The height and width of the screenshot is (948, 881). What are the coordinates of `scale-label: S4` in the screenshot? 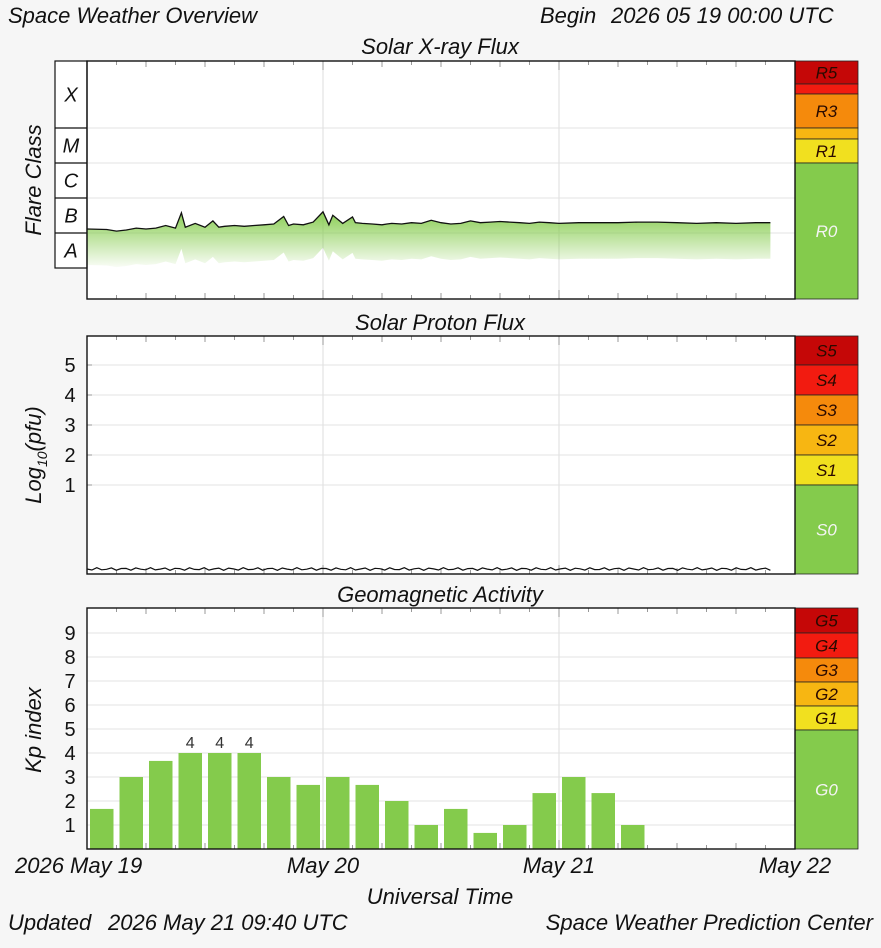 It's located at (826, 380).